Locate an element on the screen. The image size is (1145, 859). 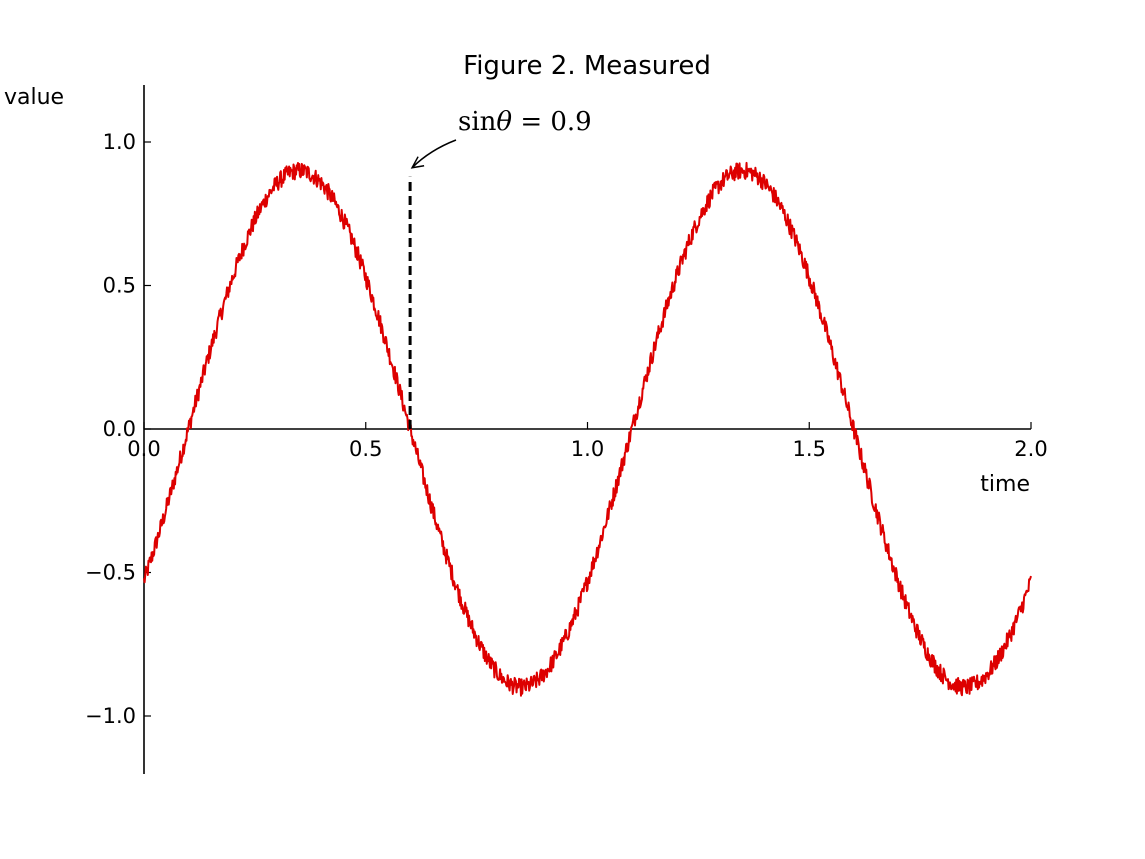
y-tick-label: 1.0 is located at coordinates (119, 142).